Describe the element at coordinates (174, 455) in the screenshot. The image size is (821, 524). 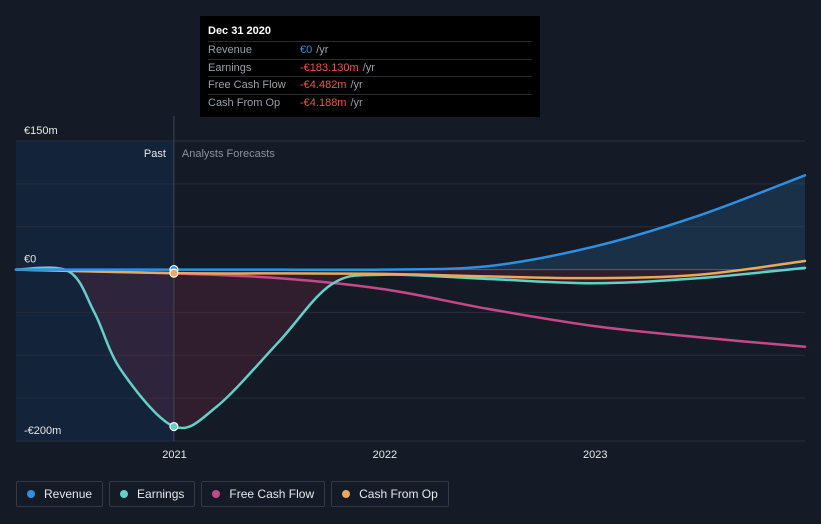
I see `x-tick-label: 2021` at that location.